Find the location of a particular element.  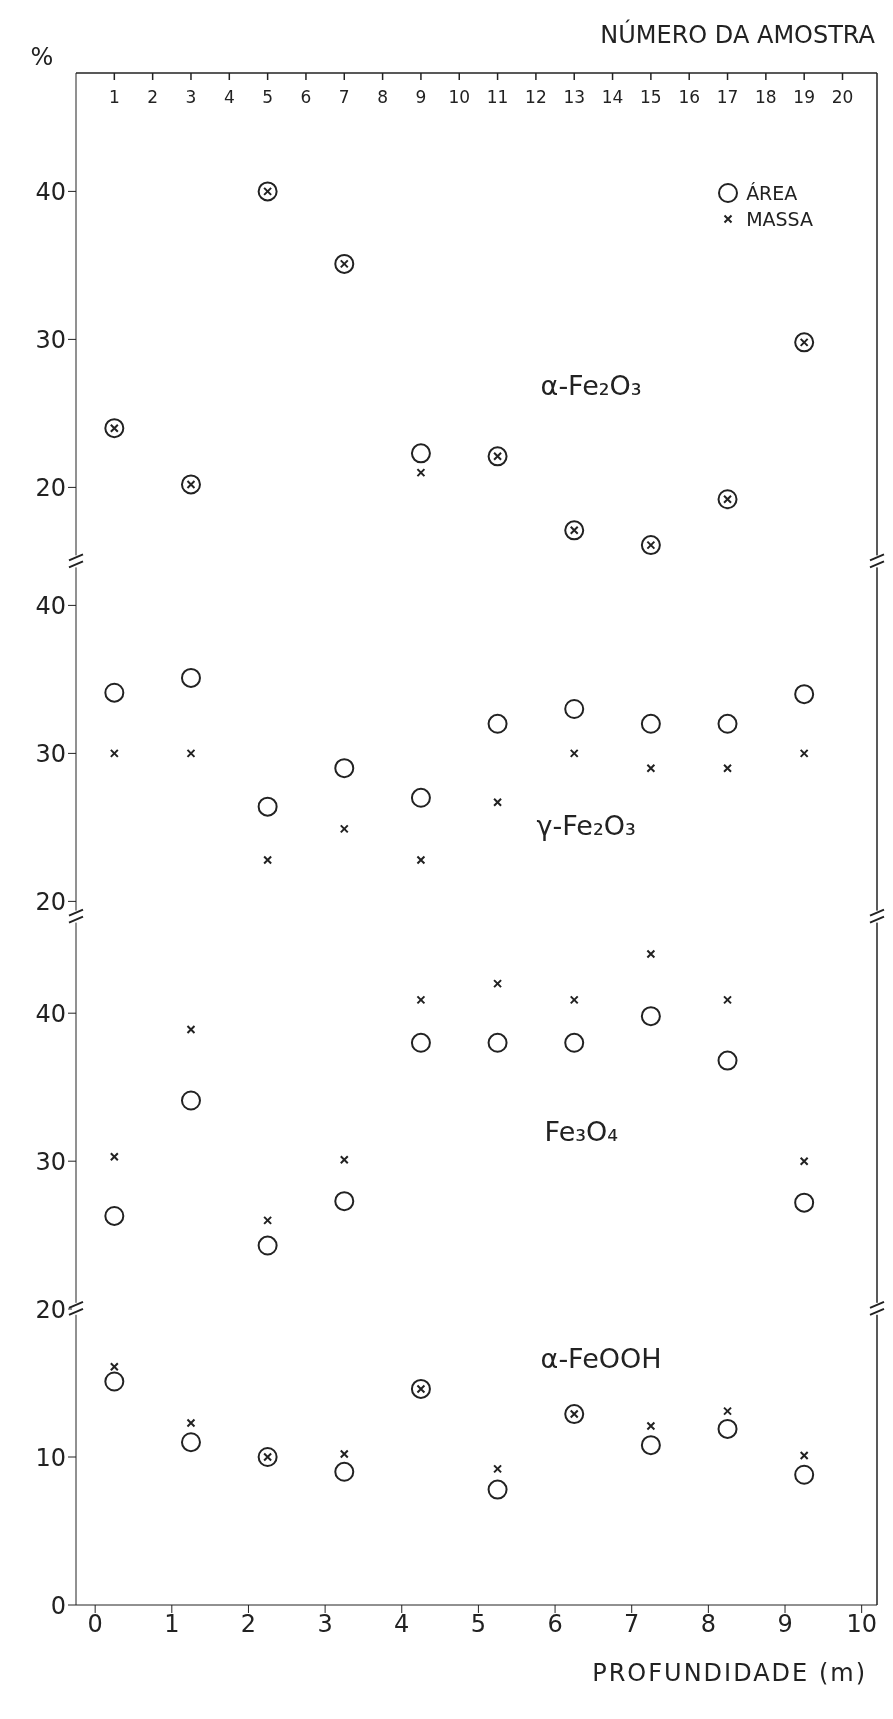

annotation: α-FeOOH is located at coordinates (601, 1358).